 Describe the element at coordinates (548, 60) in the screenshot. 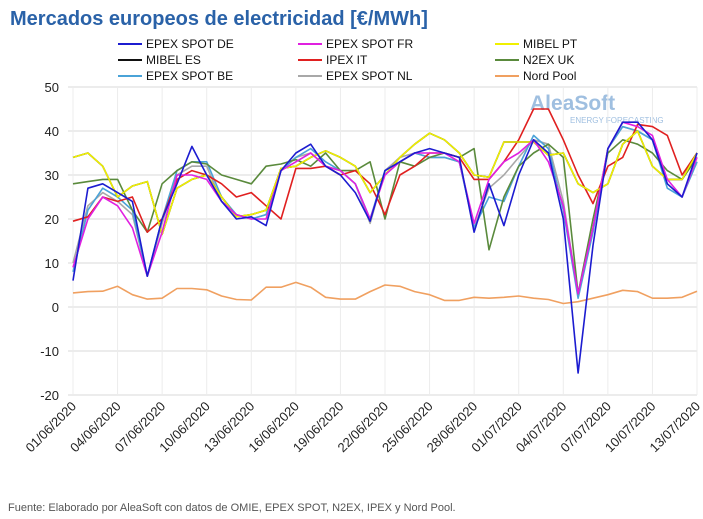

I see `legend-label: N2EX UK` at that location.